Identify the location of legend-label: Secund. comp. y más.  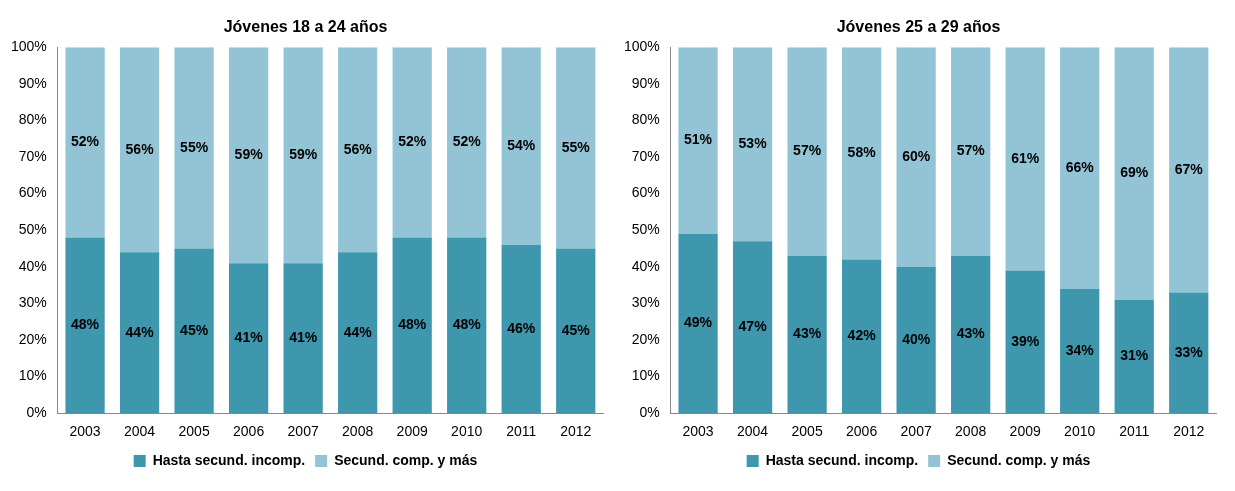
(1019, 459).